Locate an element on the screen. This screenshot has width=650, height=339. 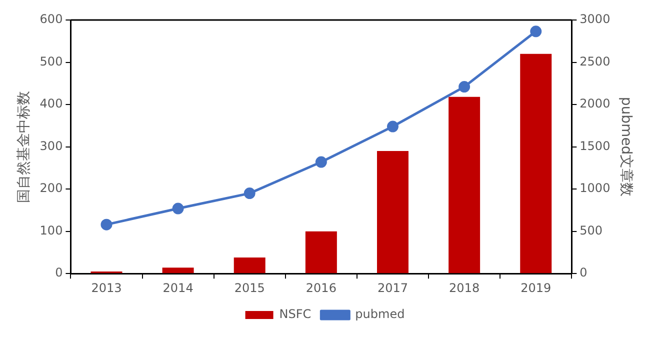
y2-tick-label: 2500 is located at coordinates (595, 61).